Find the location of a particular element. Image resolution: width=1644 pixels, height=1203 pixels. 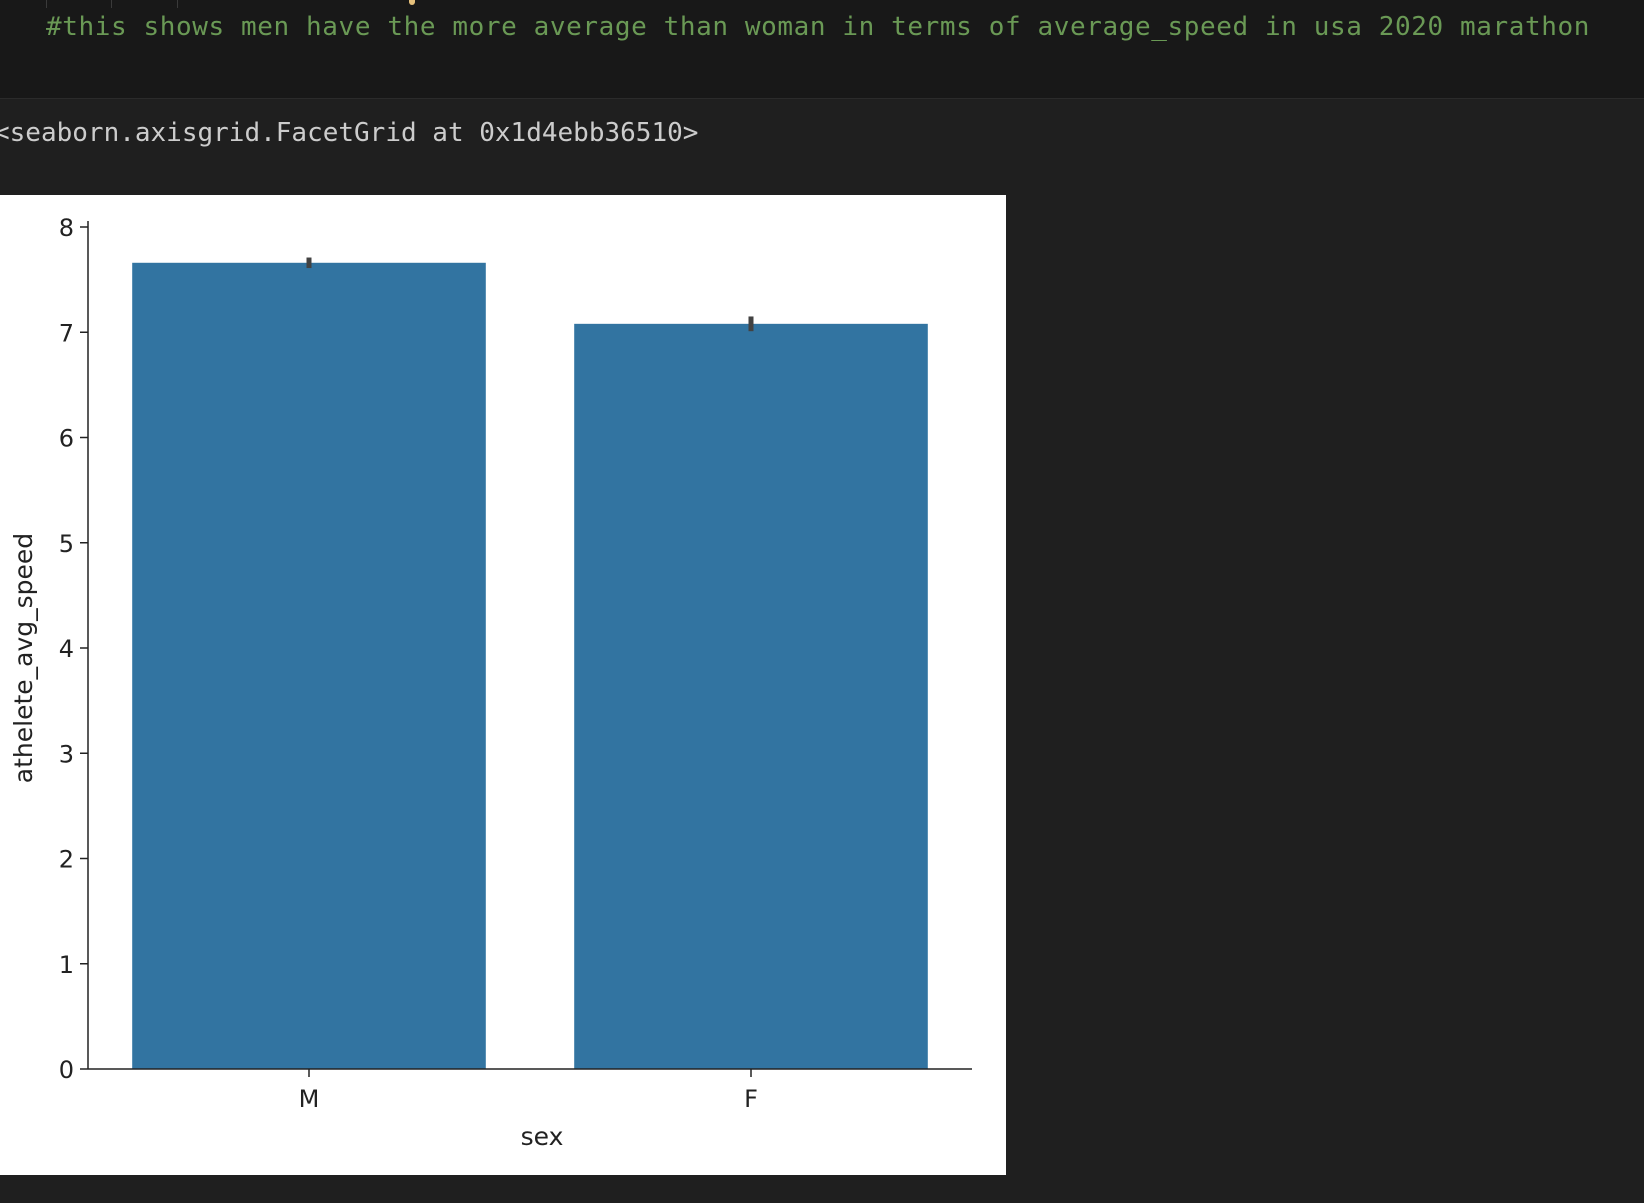

y-tick-label: 0 is located at coordinates (66, 1070).